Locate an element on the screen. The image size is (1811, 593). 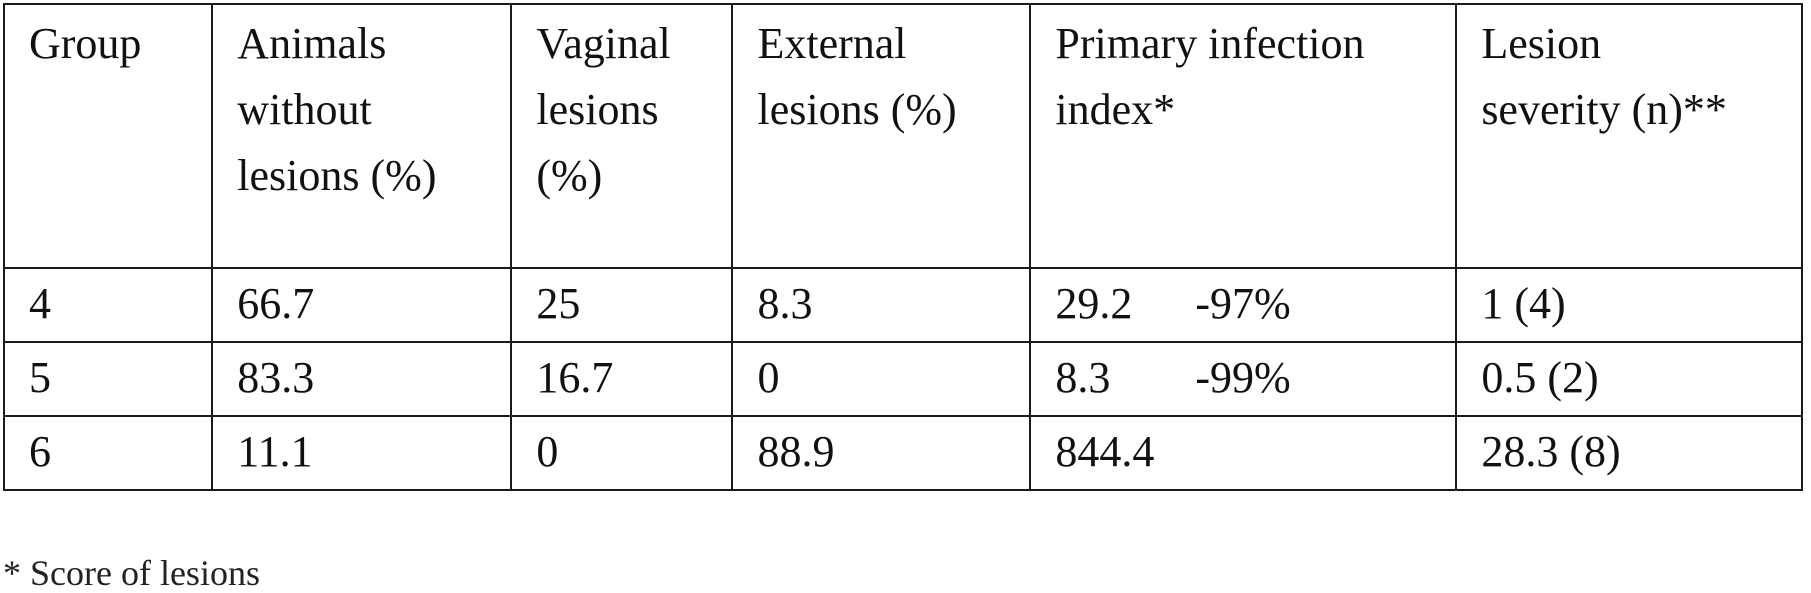
cell-group: 6 is located at coordinates (108, 453).